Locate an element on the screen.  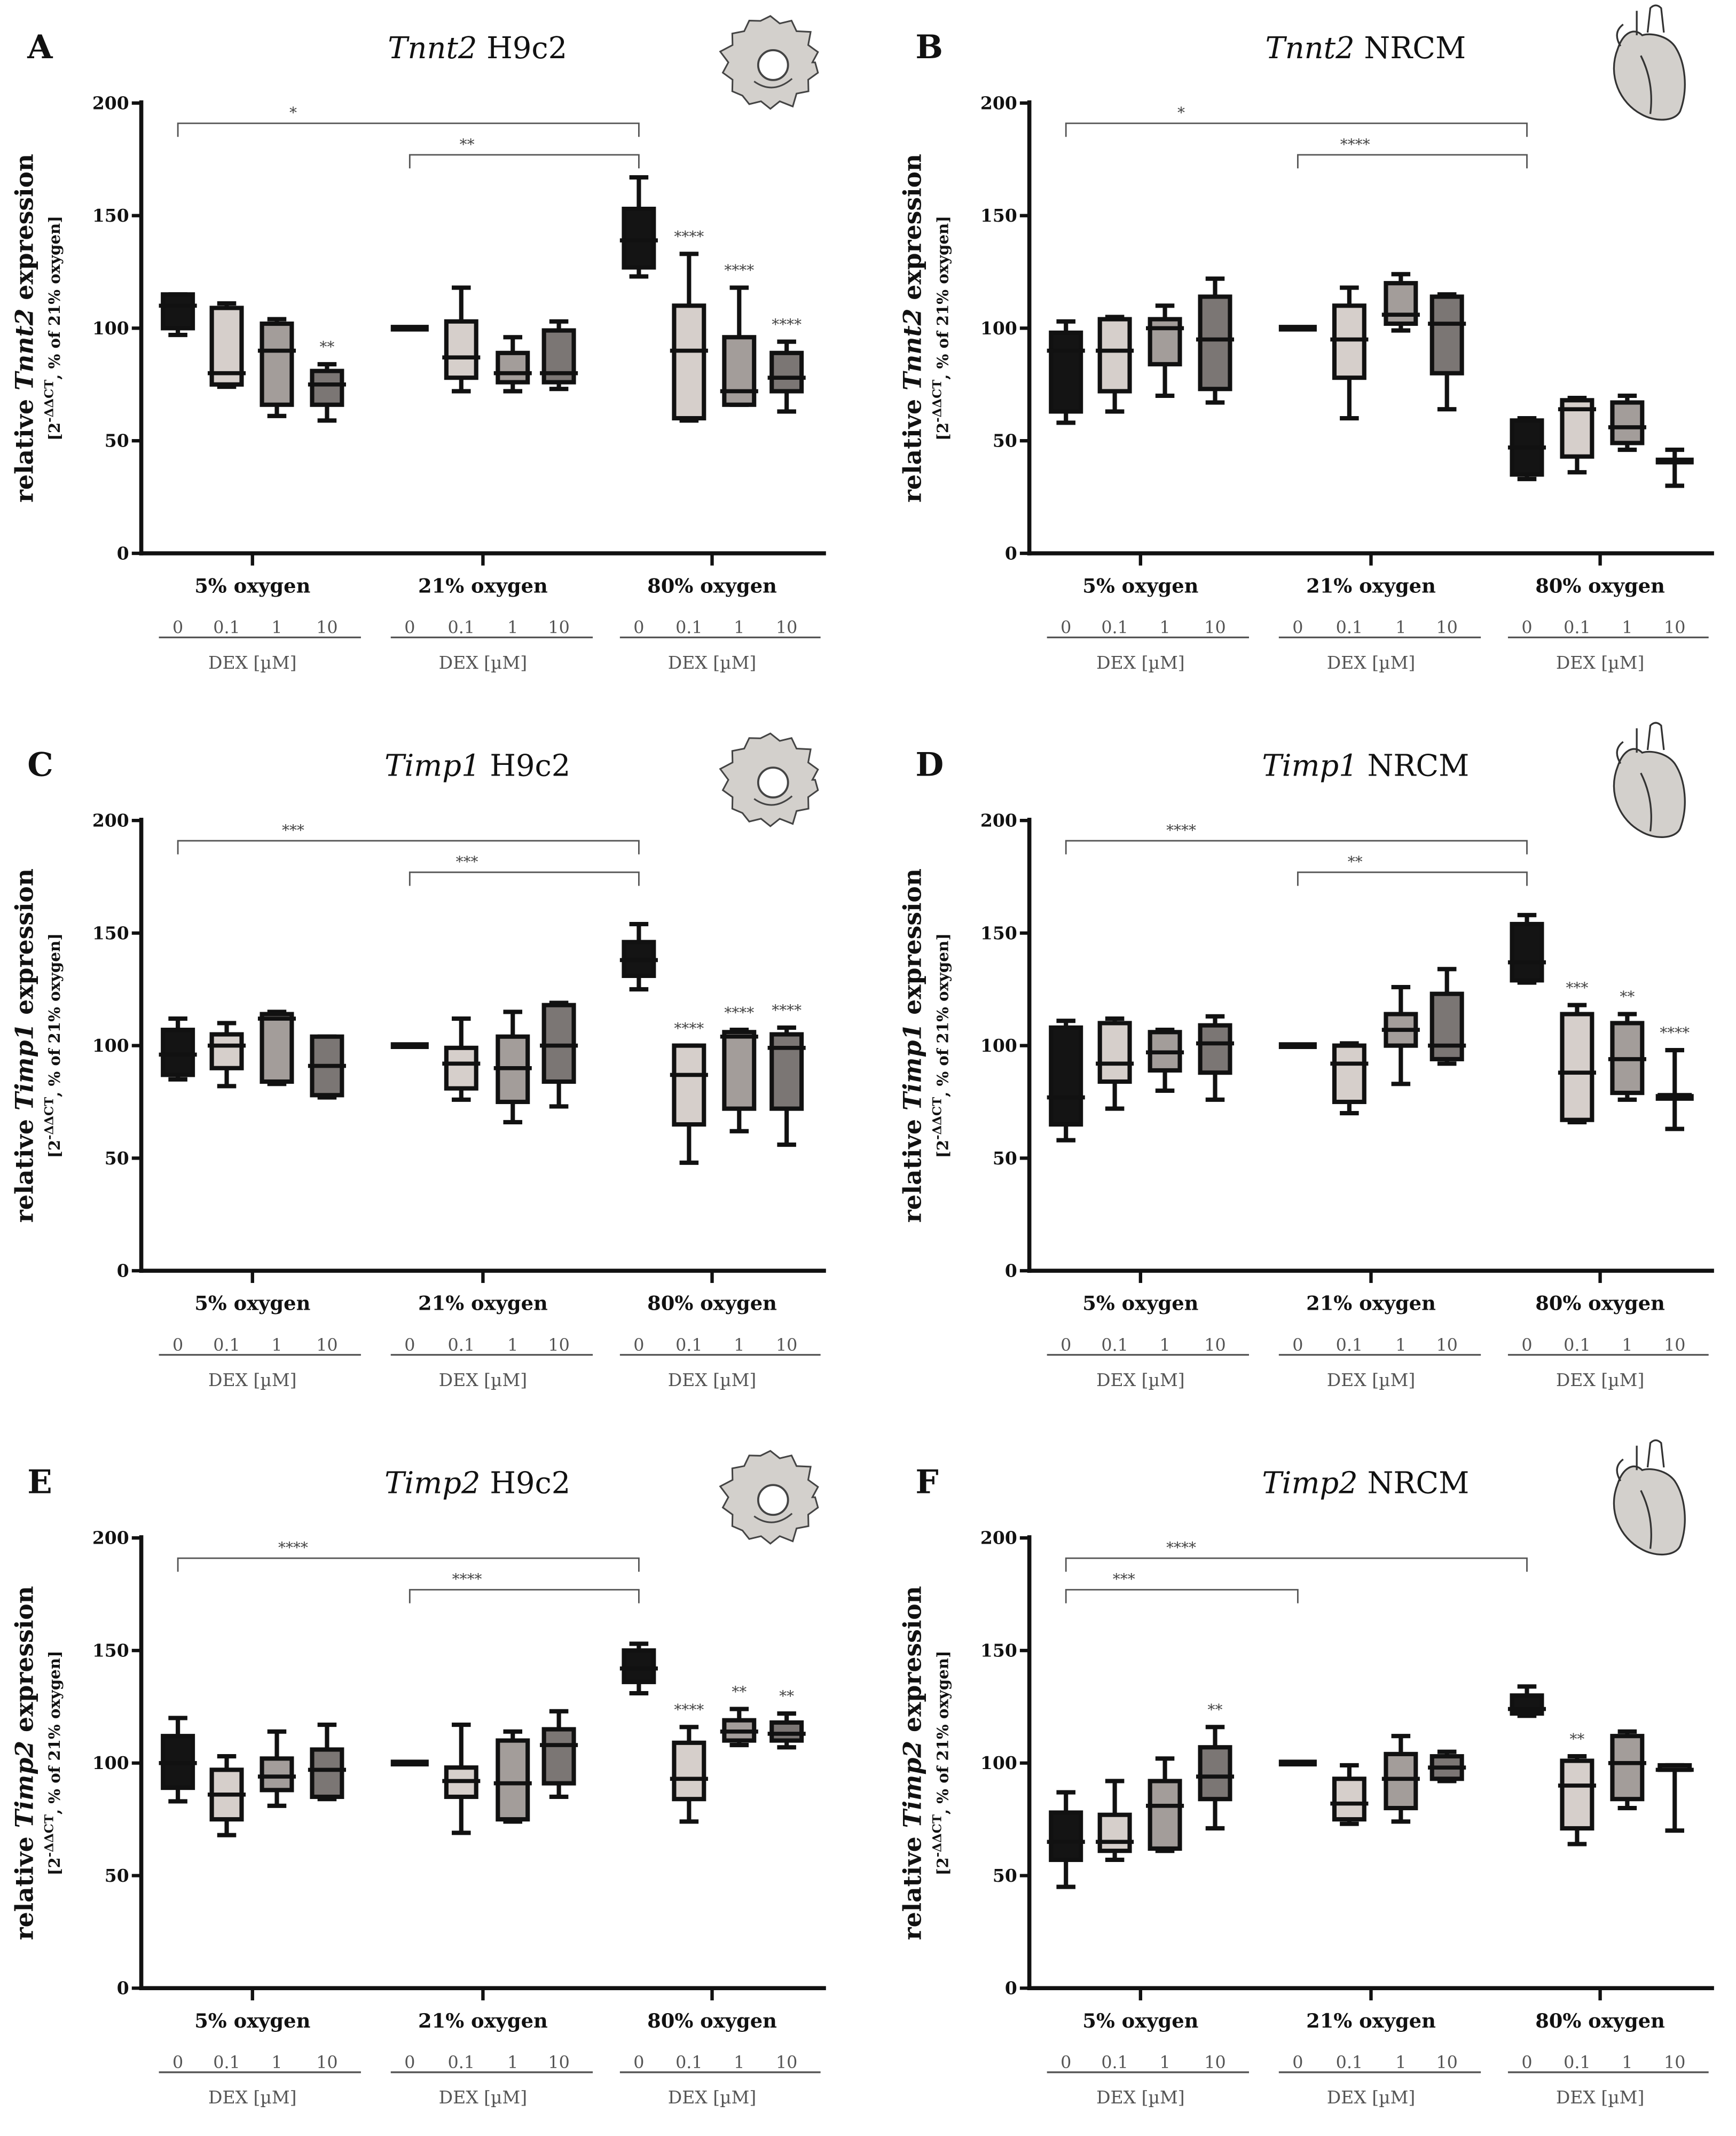
ylabel-suffix: expression is located at coordinates (912, 227).